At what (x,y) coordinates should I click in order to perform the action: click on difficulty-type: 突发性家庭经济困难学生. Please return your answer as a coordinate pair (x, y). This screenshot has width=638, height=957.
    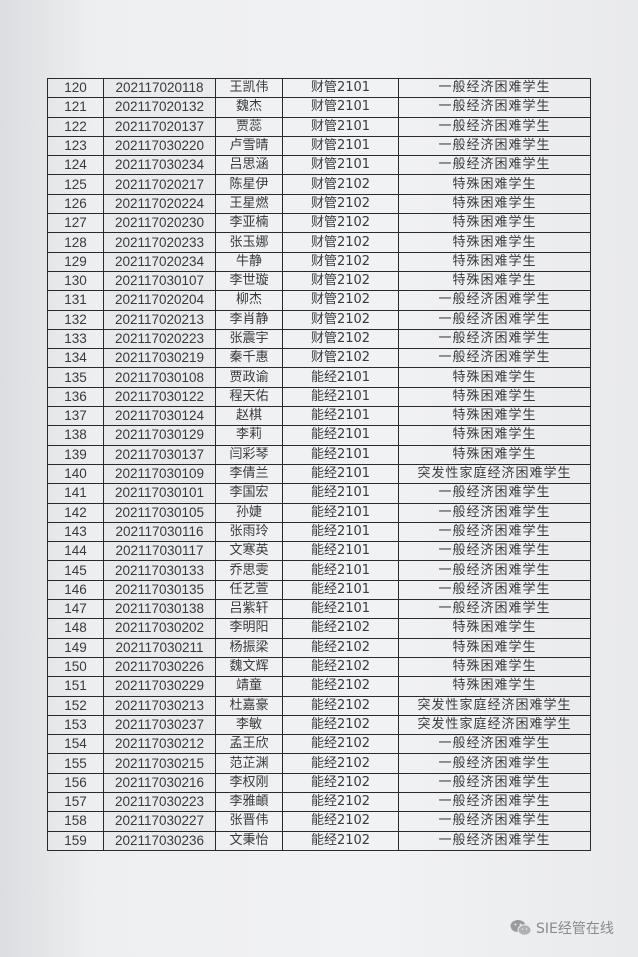
    Looking at the image, I should click on (494, 474).